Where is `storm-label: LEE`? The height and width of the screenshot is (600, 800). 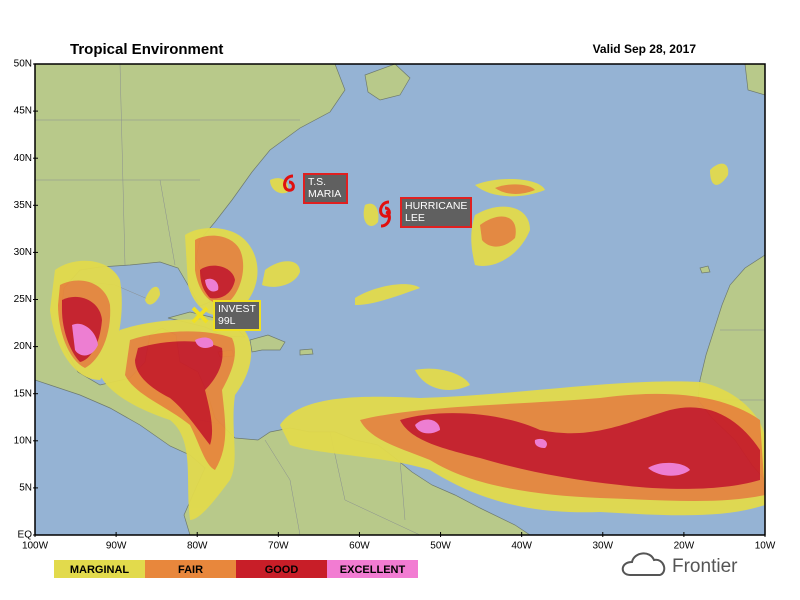 storm-label: LEE is located at coordinates (415, 218).